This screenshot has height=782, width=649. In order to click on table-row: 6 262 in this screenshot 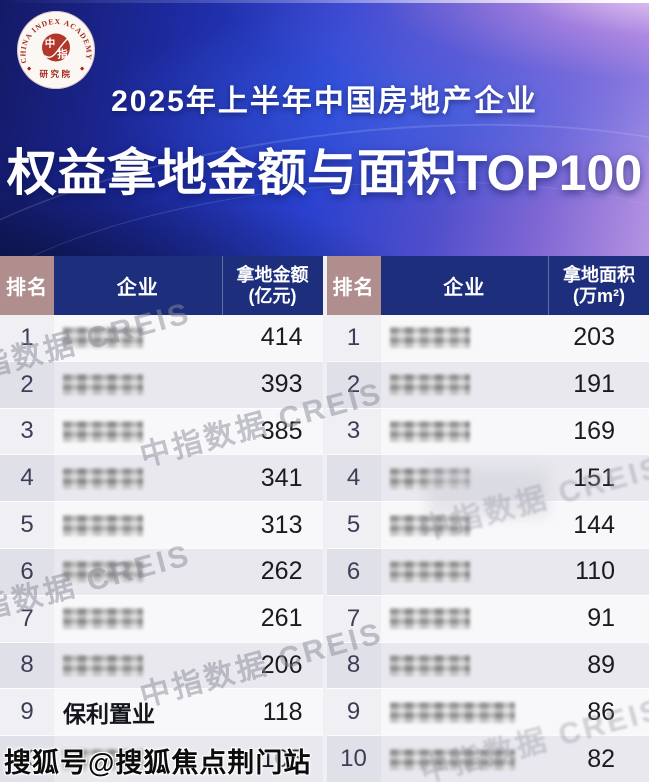, I will do `click(161, 571)`.